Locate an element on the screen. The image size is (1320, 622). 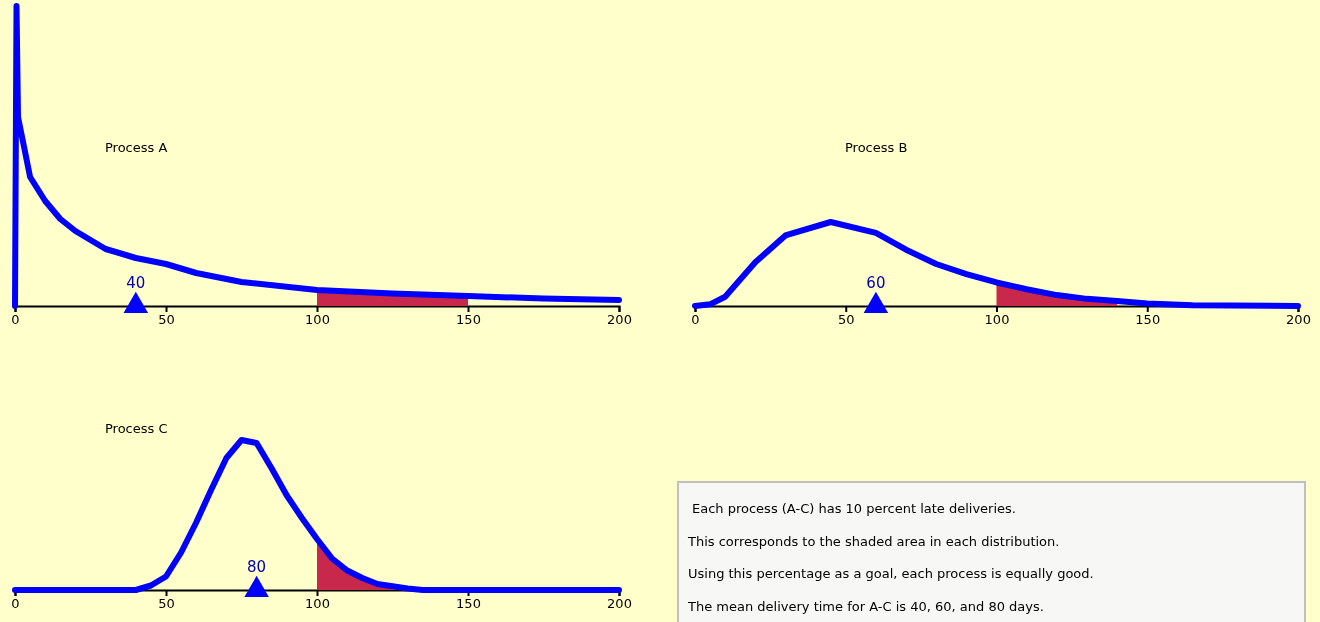
text: Process A is located at coordinates (136, 147).